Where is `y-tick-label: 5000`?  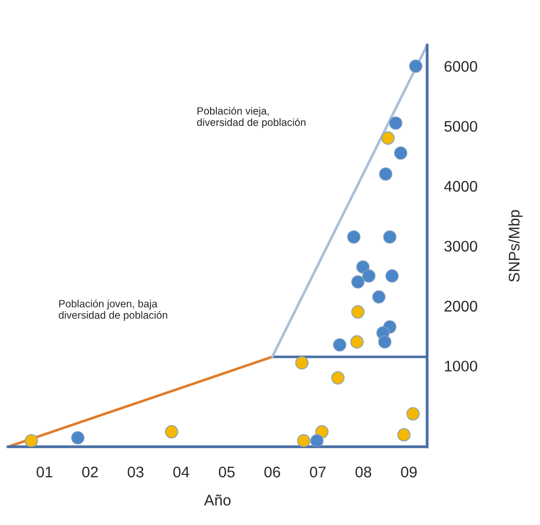 y-tick-label: 5000 is located at coordinates (461, 126).